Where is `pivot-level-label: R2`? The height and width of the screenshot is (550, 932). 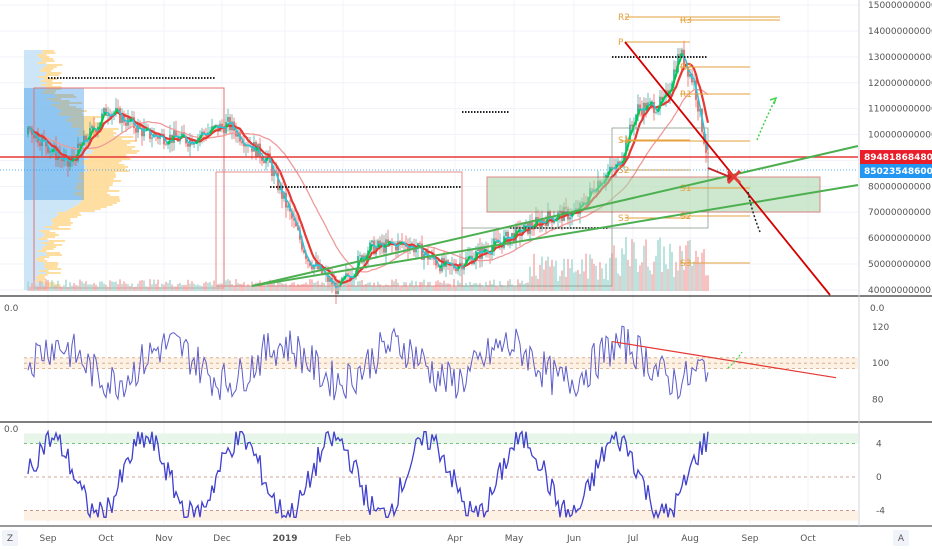 pivot-level-label: R2 is located at coordinates (624, 18).